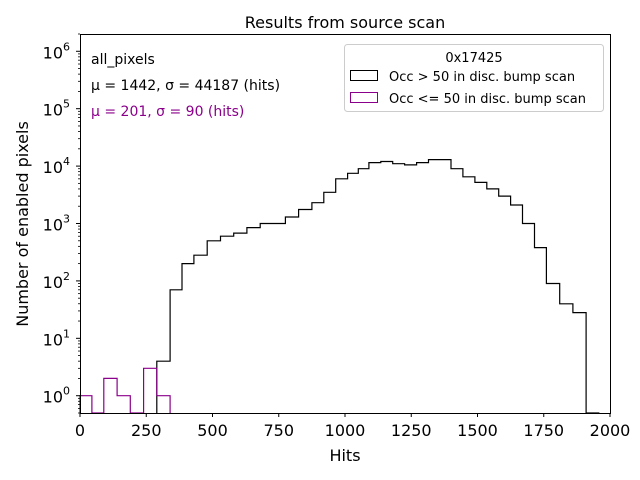 The image size is (640, 480). I want to click on annotation-stats-black: μ = 1442, σ = 44187 (hits), so click(185, 86).